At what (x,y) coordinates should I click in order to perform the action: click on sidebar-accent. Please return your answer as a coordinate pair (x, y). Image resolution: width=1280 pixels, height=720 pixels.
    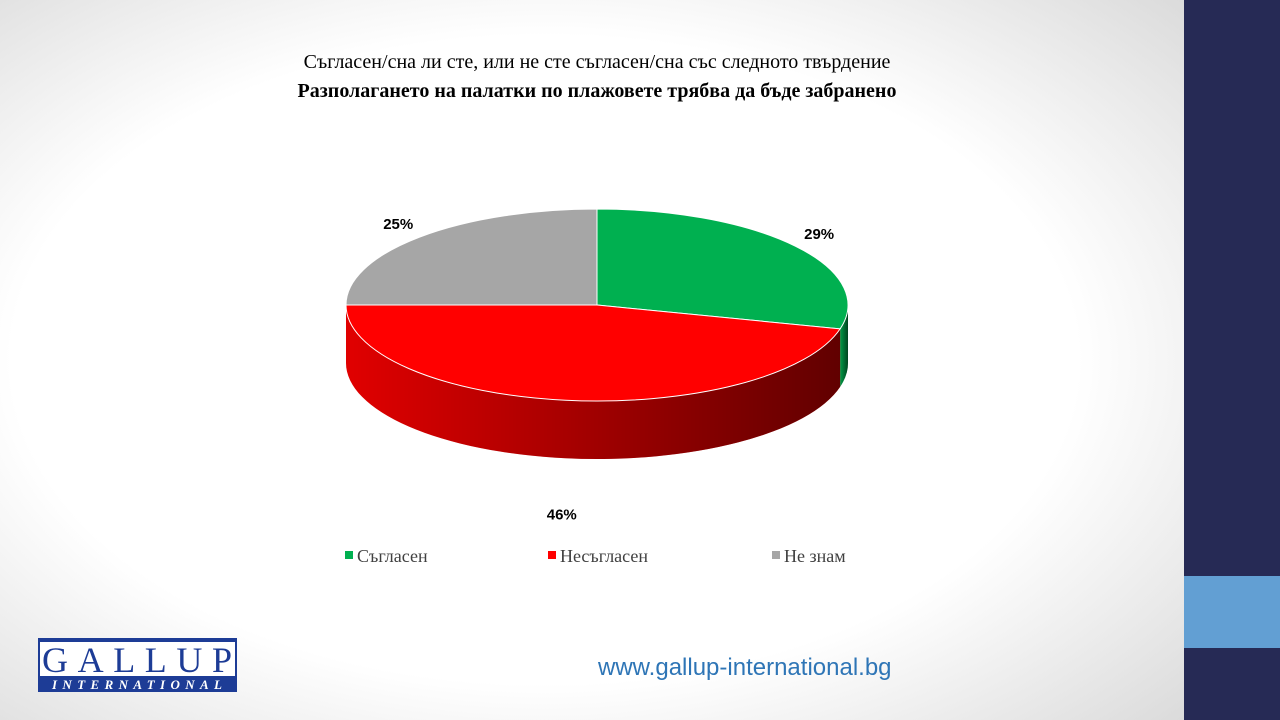
    Looking at the image, I should click on (1232, 612).